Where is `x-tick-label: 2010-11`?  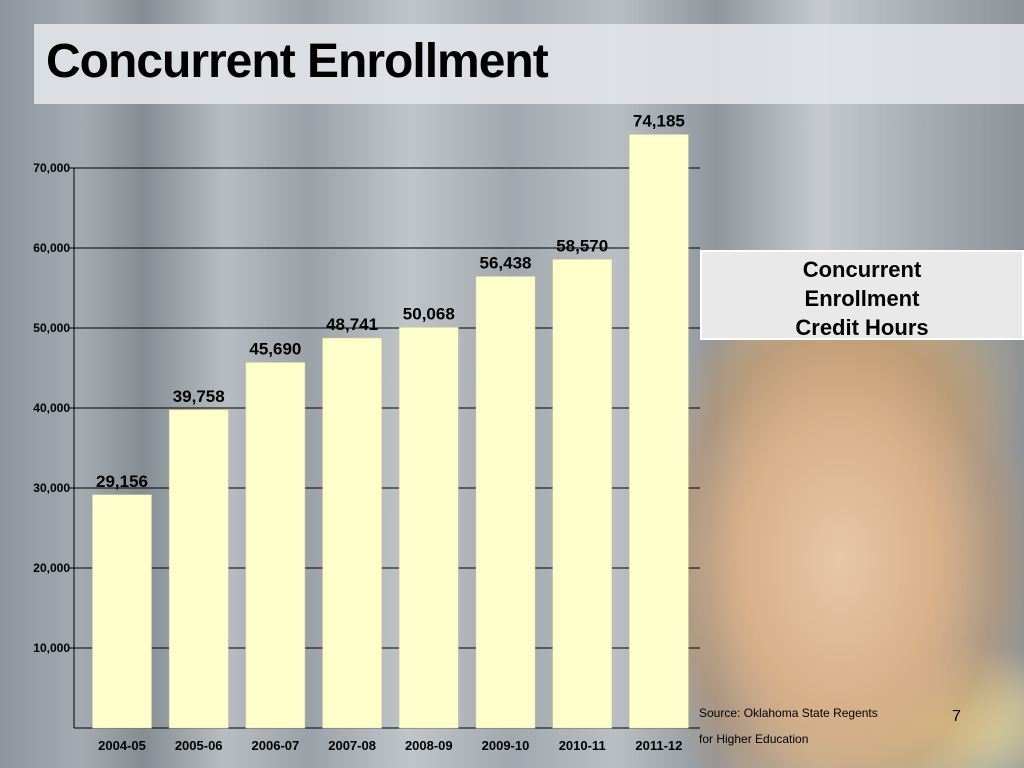
x-tick-label: 2010-11 is located at coordinates (582, 745).